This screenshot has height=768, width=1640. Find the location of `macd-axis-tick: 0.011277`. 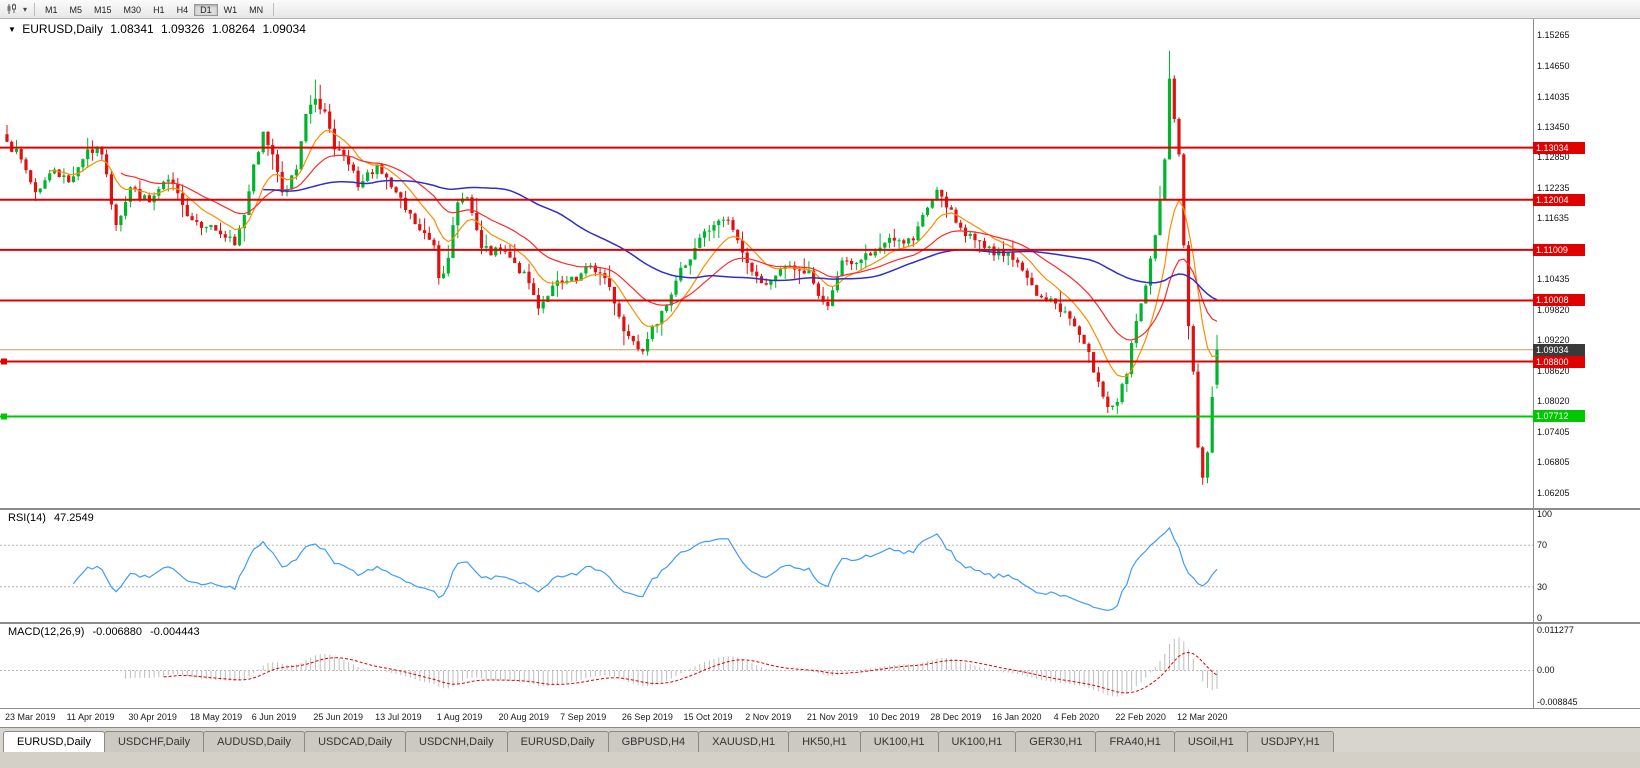

macd-axis-tick: 0.011277 is located at coordinates (1555, 630).